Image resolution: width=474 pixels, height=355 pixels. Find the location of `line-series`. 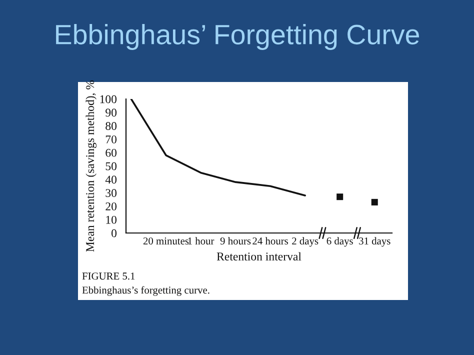

line-series is located at coordinates (218, 147).